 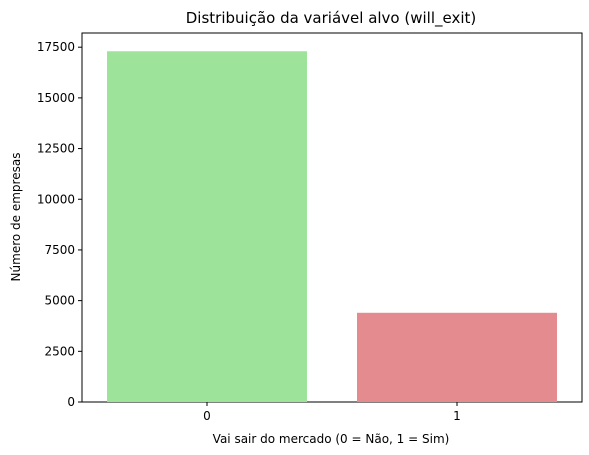 I want to click on x-tick-label: 1, so click(x=457, y=416).